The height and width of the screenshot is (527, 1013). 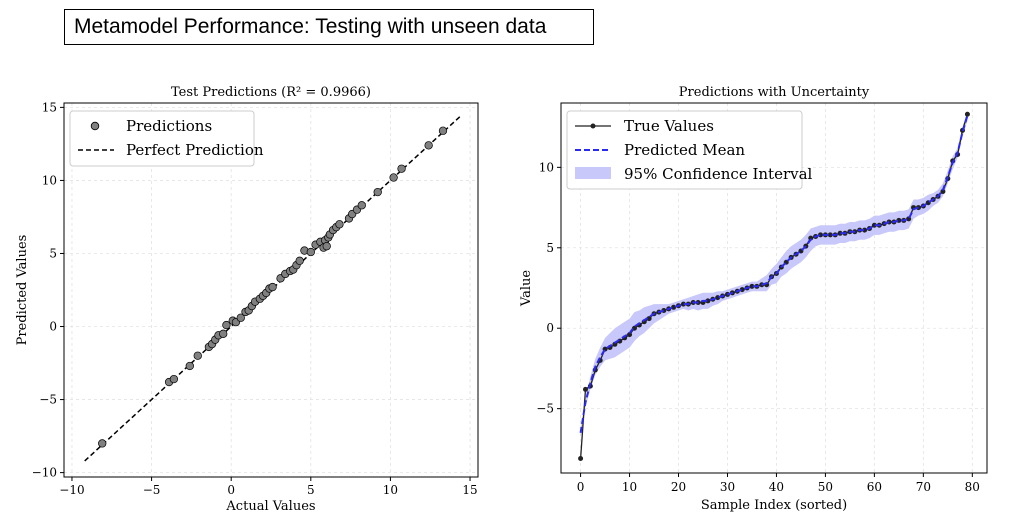 I want to click on left-x-tick-label: 15, so click(x=469, y=490).